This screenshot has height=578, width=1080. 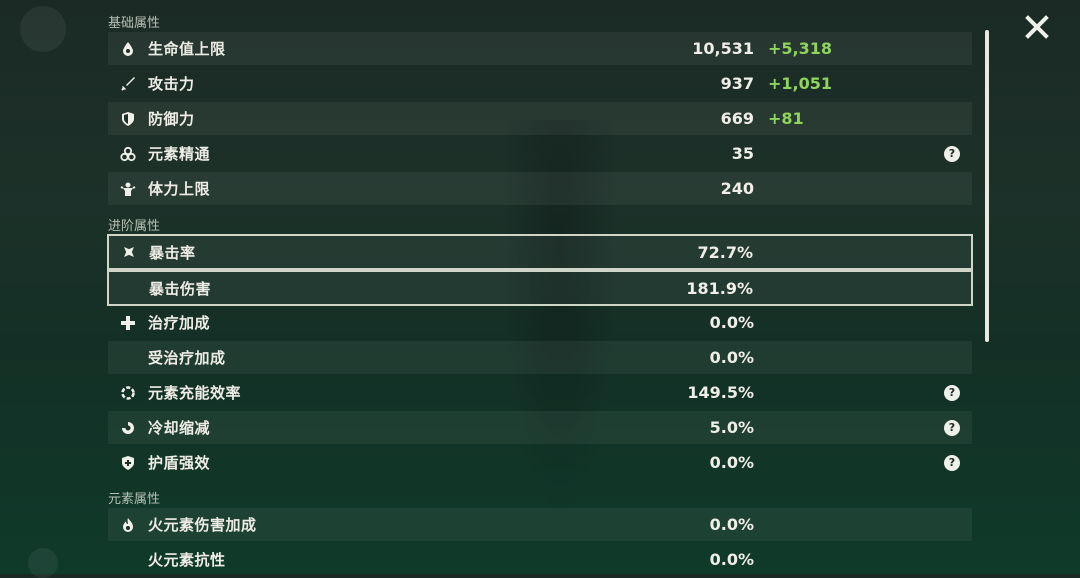 I want to click on background-button, so click(x=43, y=563).